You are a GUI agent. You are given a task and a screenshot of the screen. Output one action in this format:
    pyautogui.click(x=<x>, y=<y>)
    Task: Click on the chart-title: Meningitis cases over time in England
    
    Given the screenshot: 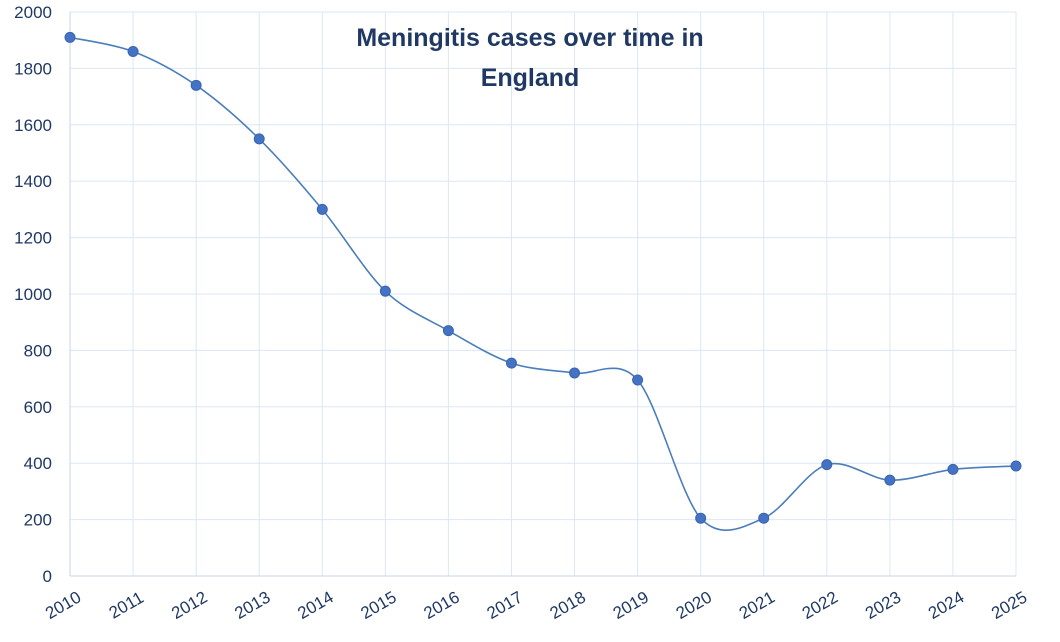 What is the action you would take?
    pyautogui.click(x=529, y=58)
    